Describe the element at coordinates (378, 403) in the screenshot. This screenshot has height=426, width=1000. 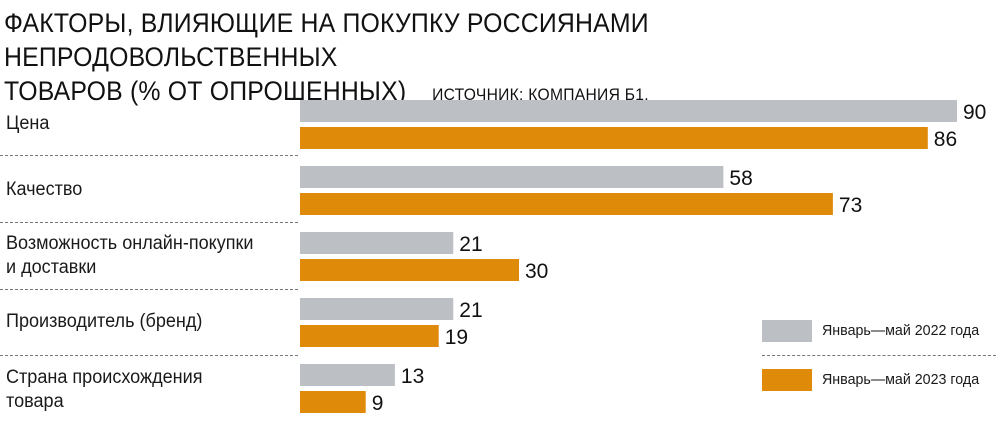
I see `value-label-country-2023: 9` at that location.